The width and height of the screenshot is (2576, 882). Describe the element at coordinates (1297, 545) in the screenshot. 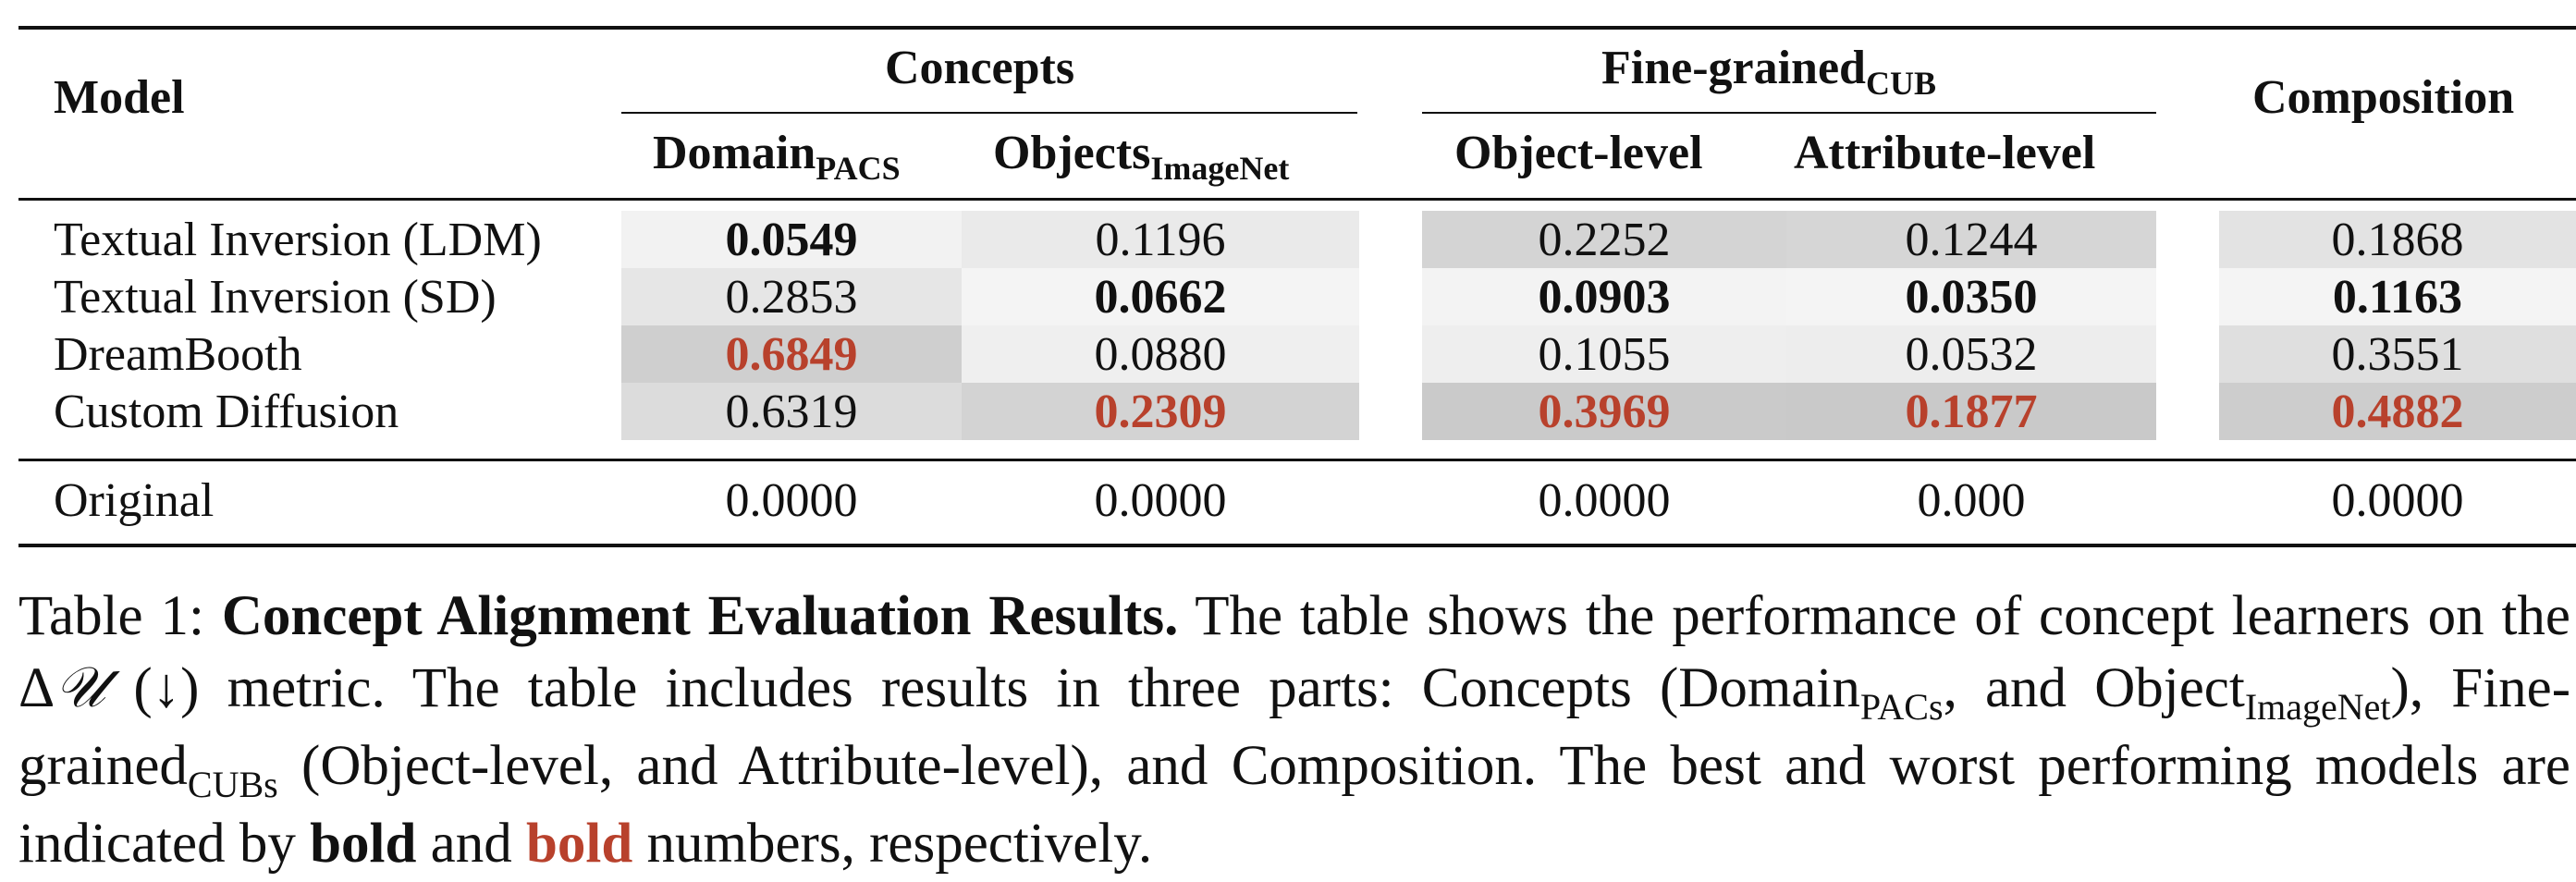

I see `bottom-rule` at that location.